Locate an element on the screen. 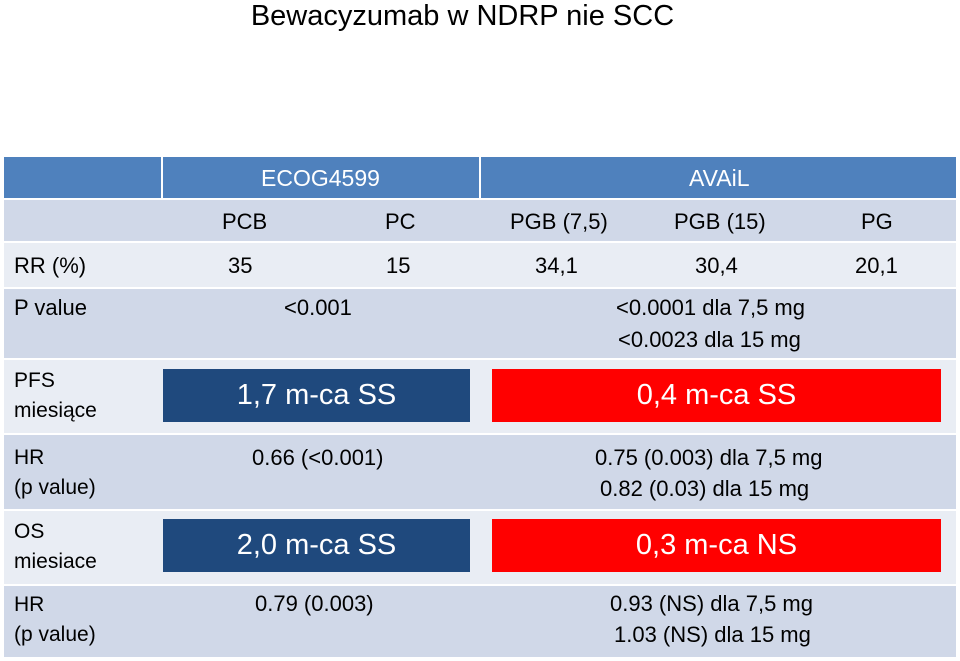 The width and height of the screenshot is (960, 661). hr2-avail-line1: 0.93 (NS) dla 7,5 mg is located at coordinates (711, 603).